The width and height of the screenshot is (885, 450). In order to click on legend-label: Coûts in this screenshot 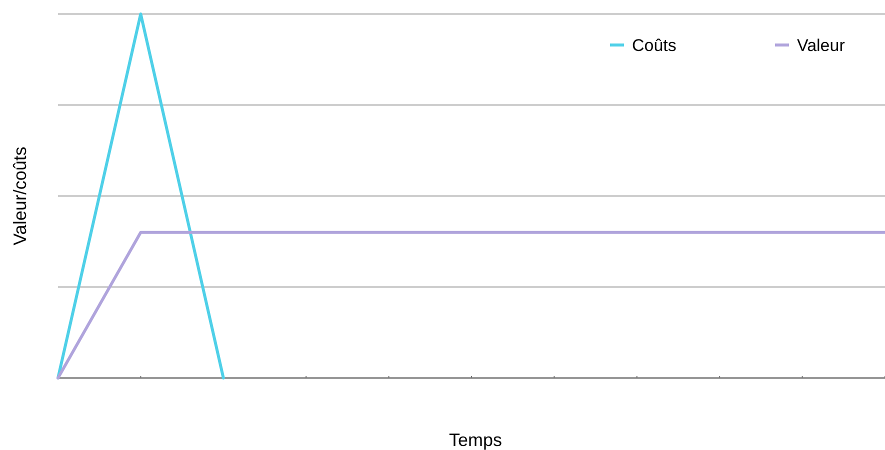, I will do `click(654, 45)`.